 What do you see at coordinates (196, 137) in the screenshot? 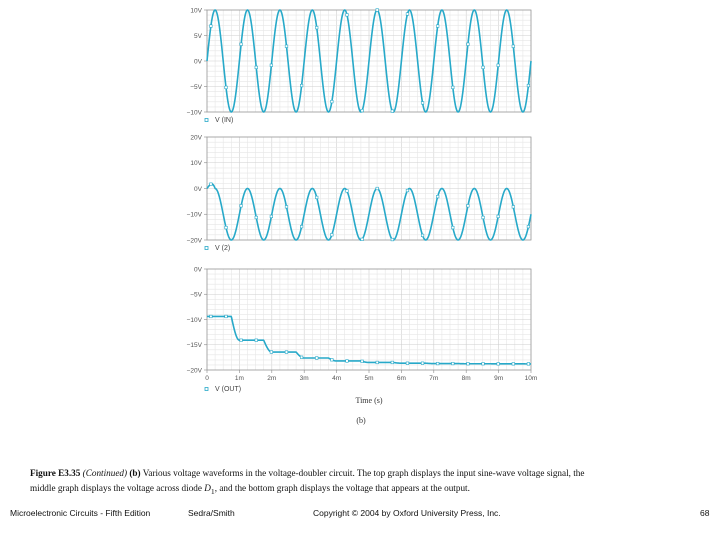
I see `y-tick-label: 20V` at bounding box center [196, 137].